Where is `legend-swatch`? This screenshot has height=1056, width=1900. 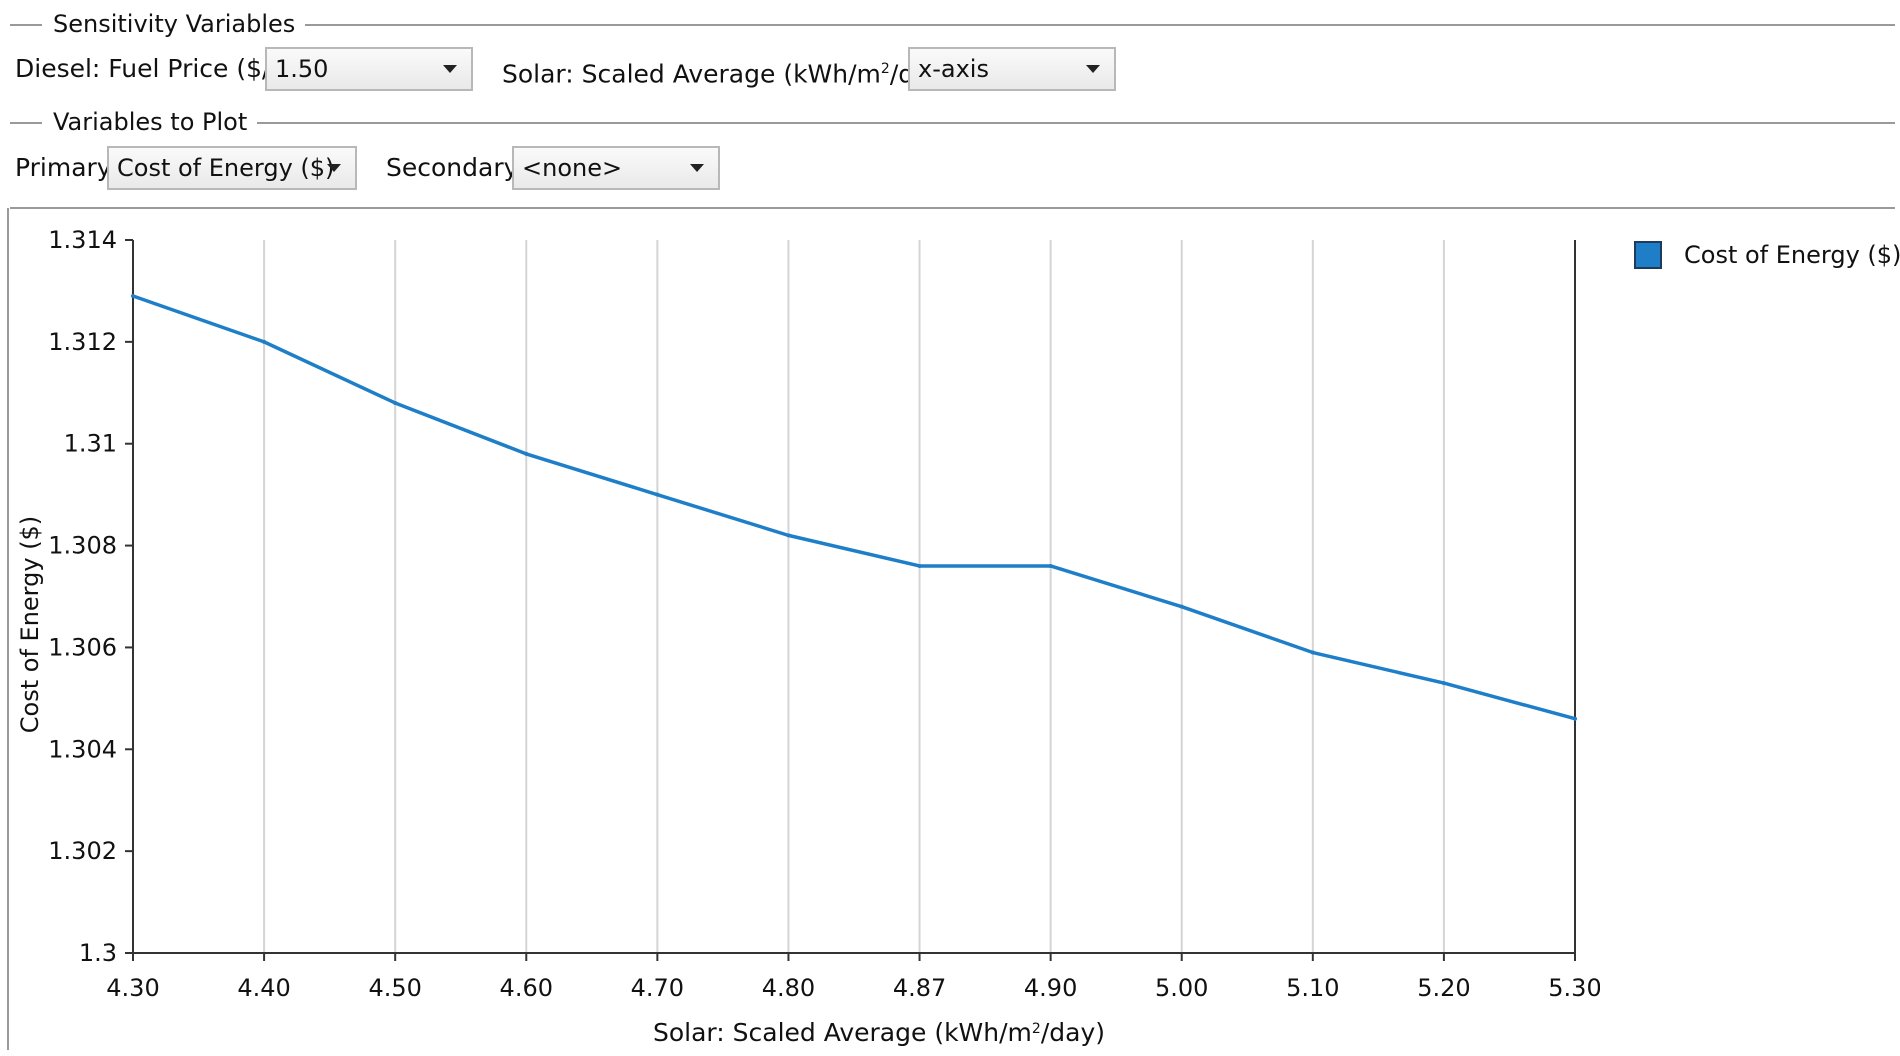 legend-swatch is located at coordinates (1648, 255).